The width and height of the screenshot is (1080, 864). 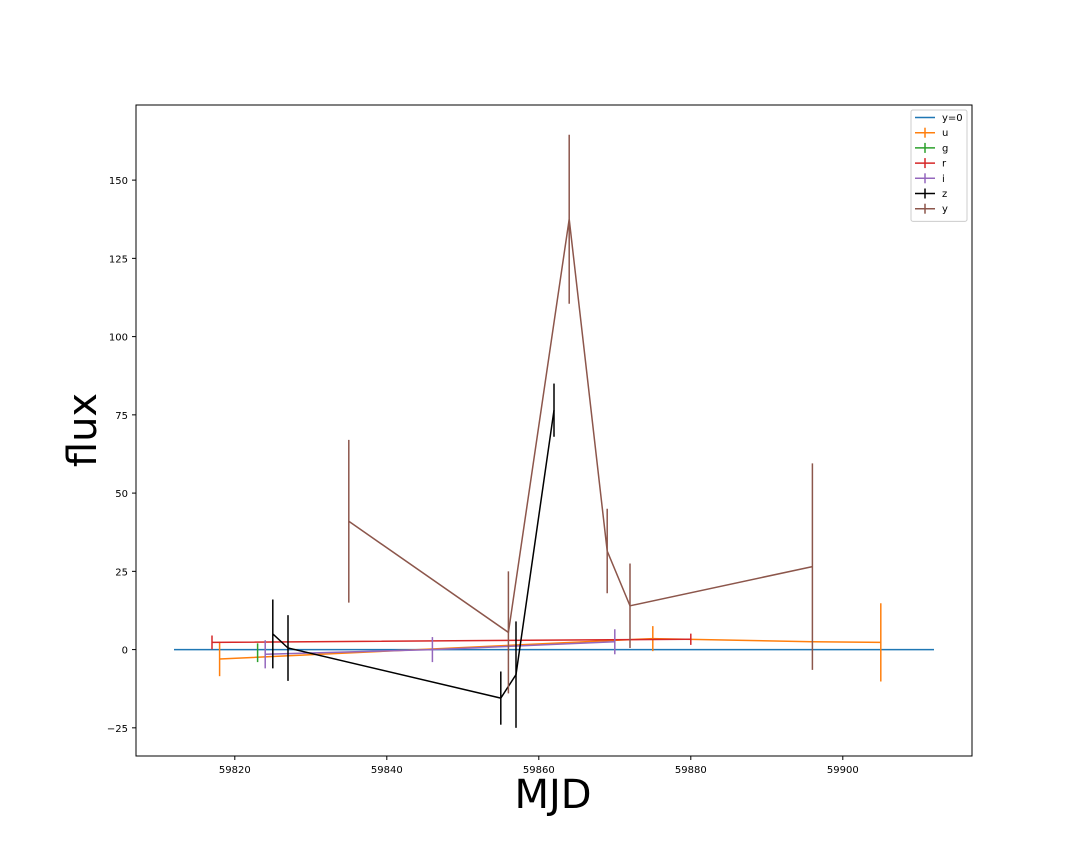 I want to click on legend-entry-z: z, so click(x=931, y=194).